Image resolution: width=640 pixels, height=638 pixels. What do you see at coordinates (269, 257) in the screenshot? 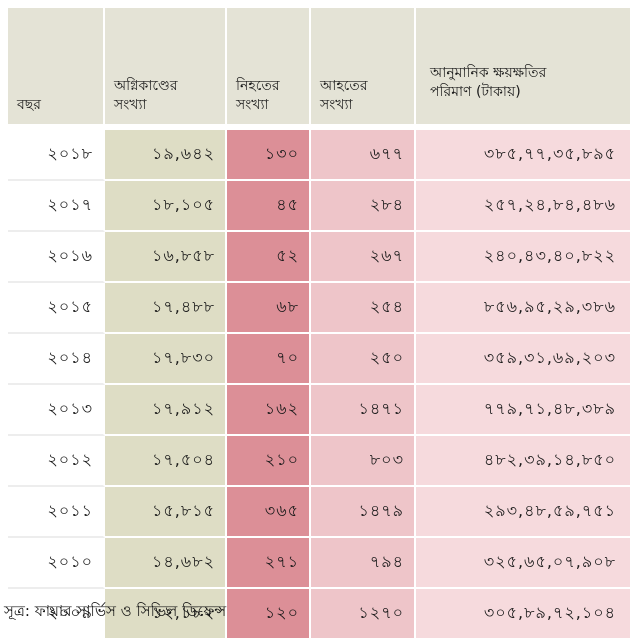
I see `deaths-cell: ৫২` at bounding box center [269, 257].